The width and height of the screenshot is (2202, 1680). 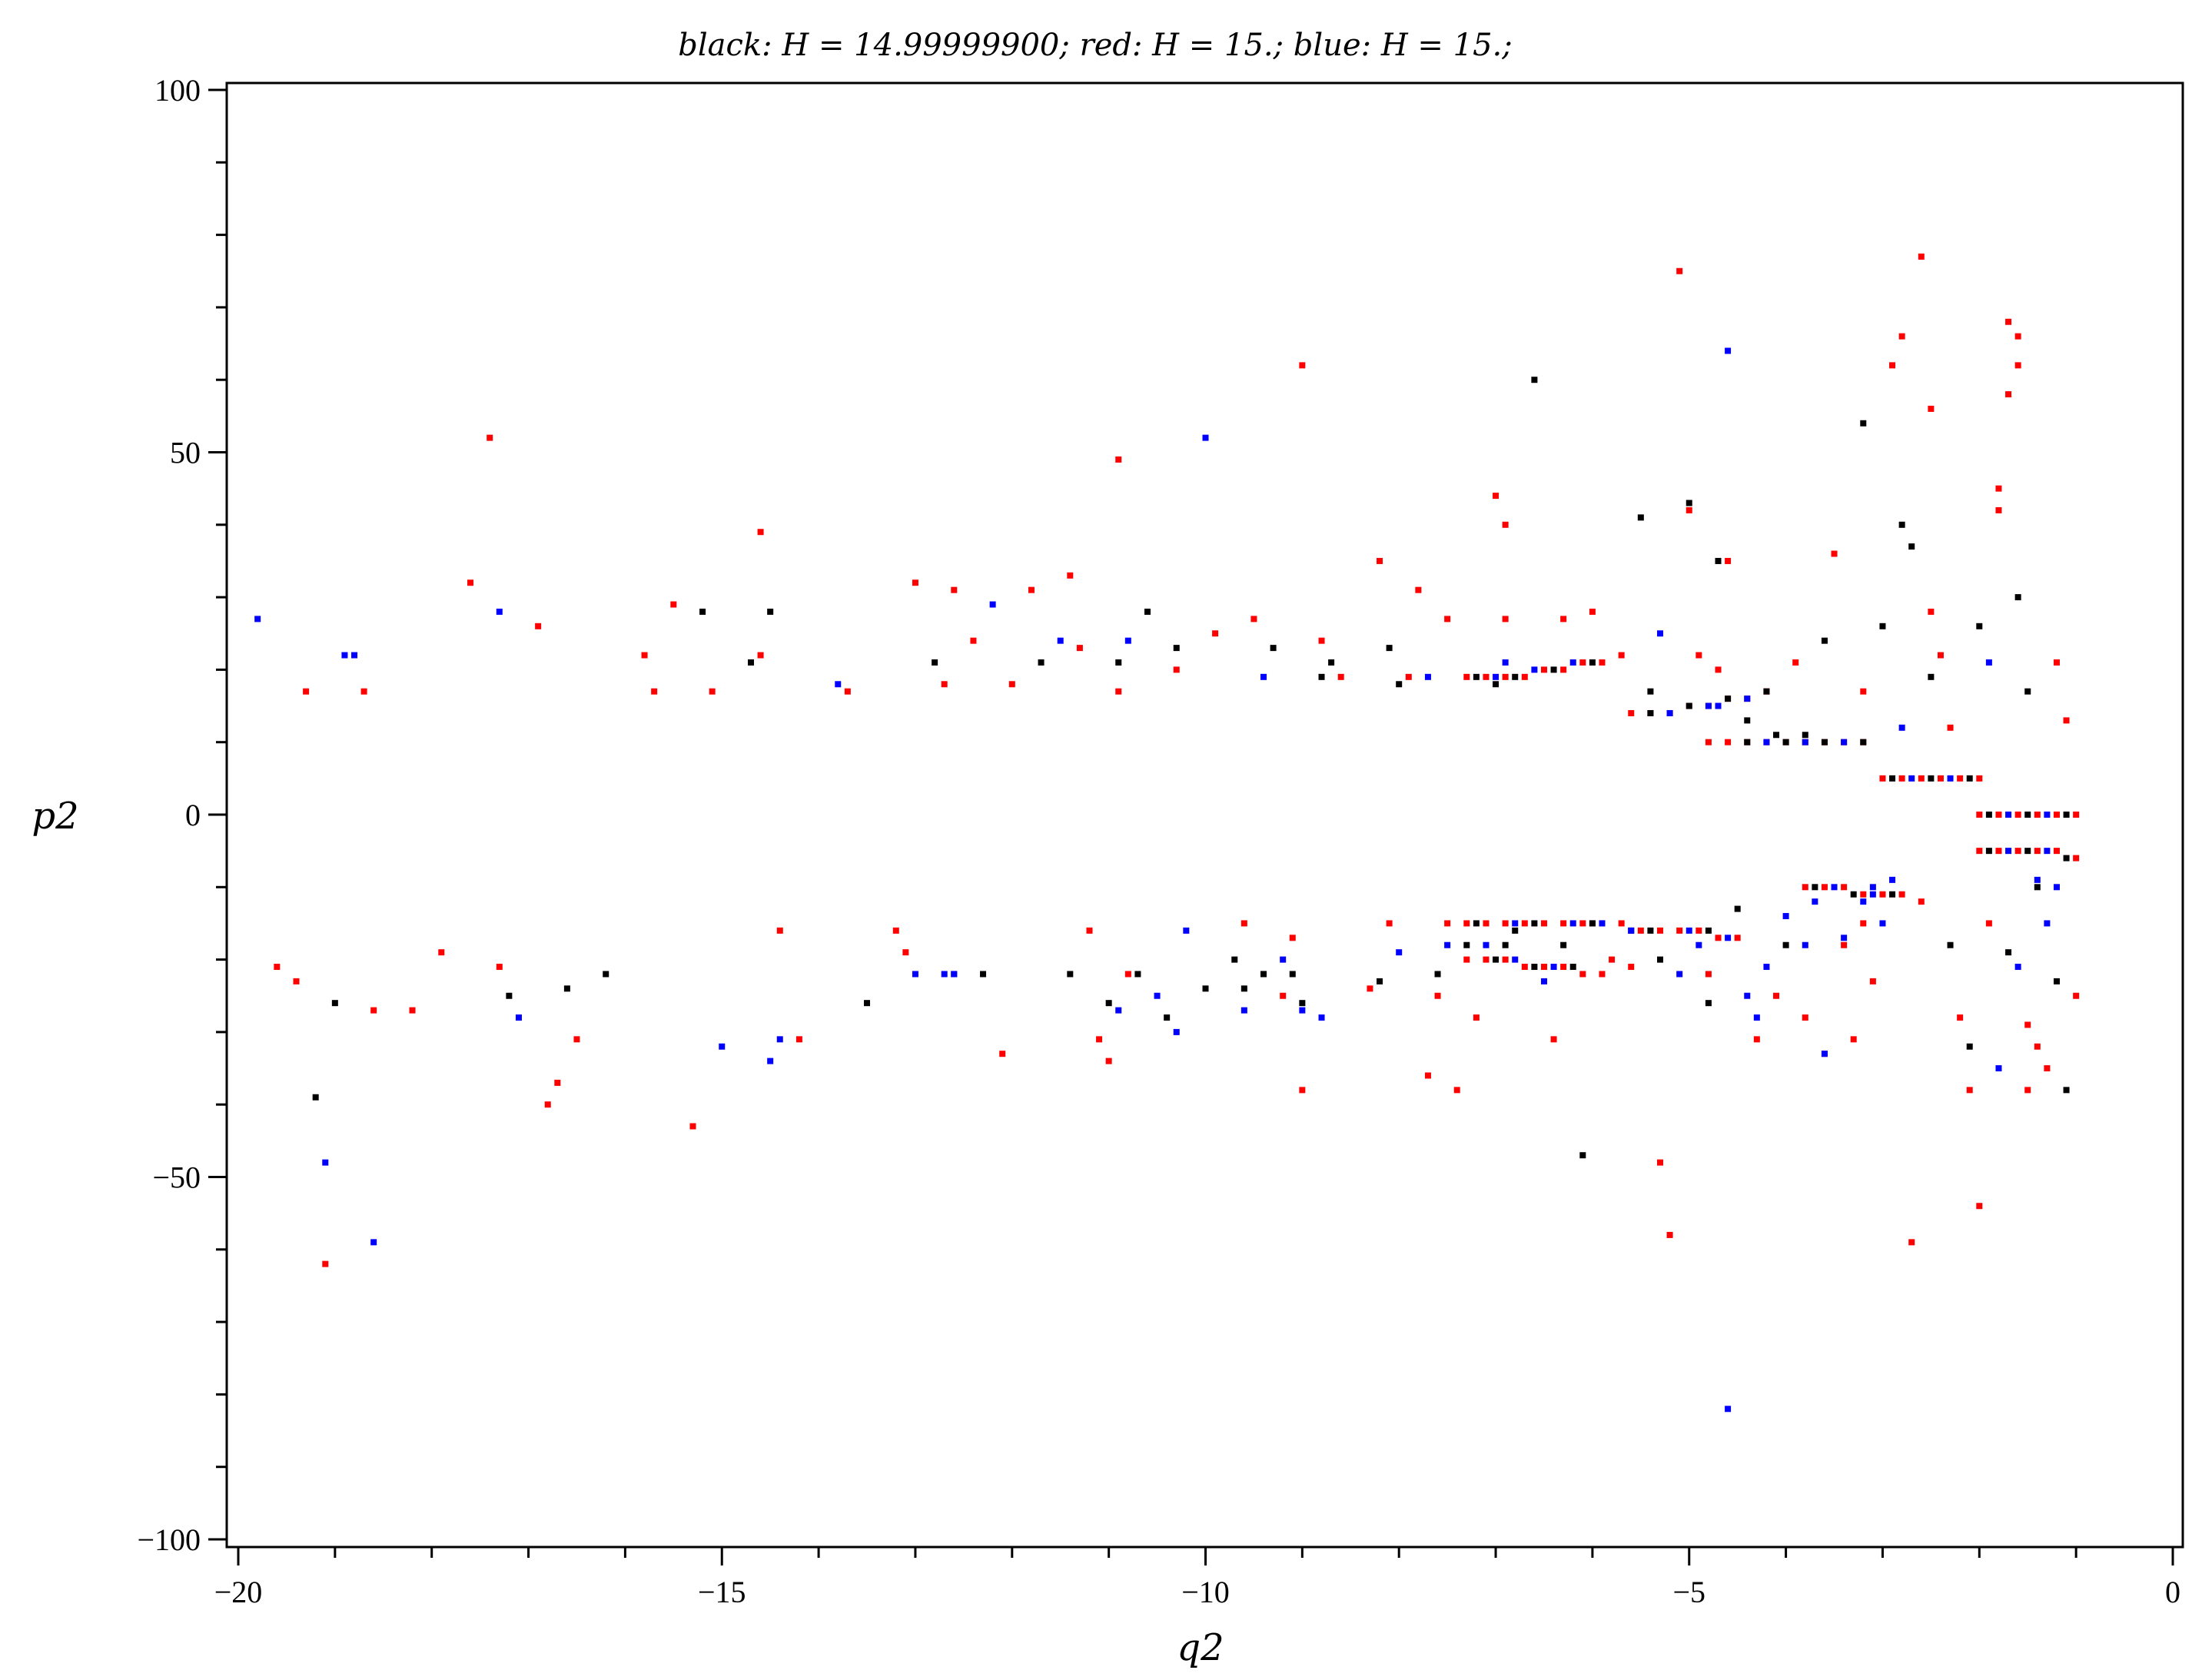 What do you see at coordinates (55, 817) in the screenshot?
I see `y-axis-label: p2` at bounding box center [55, 817].